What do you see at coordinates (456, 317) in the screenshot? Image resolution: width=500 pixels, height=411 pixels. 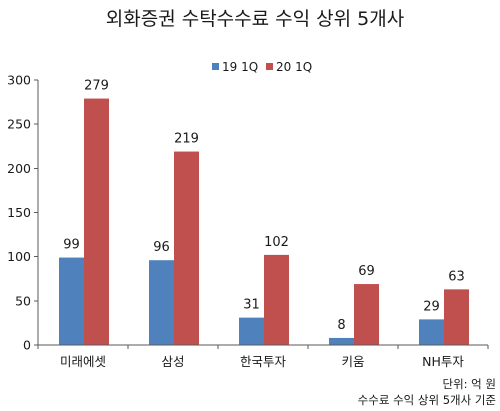 I see `bar-series2-category5` at bounding box center [456, 317].